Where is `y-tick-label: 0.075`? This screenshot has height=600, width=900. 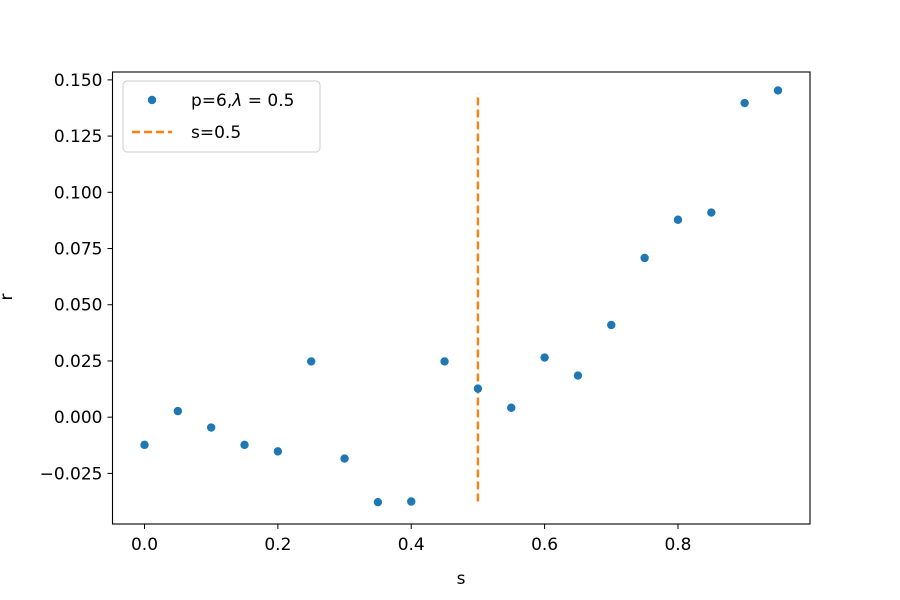 y-tick-label: 0.075 is located at coordinates (78, 250).